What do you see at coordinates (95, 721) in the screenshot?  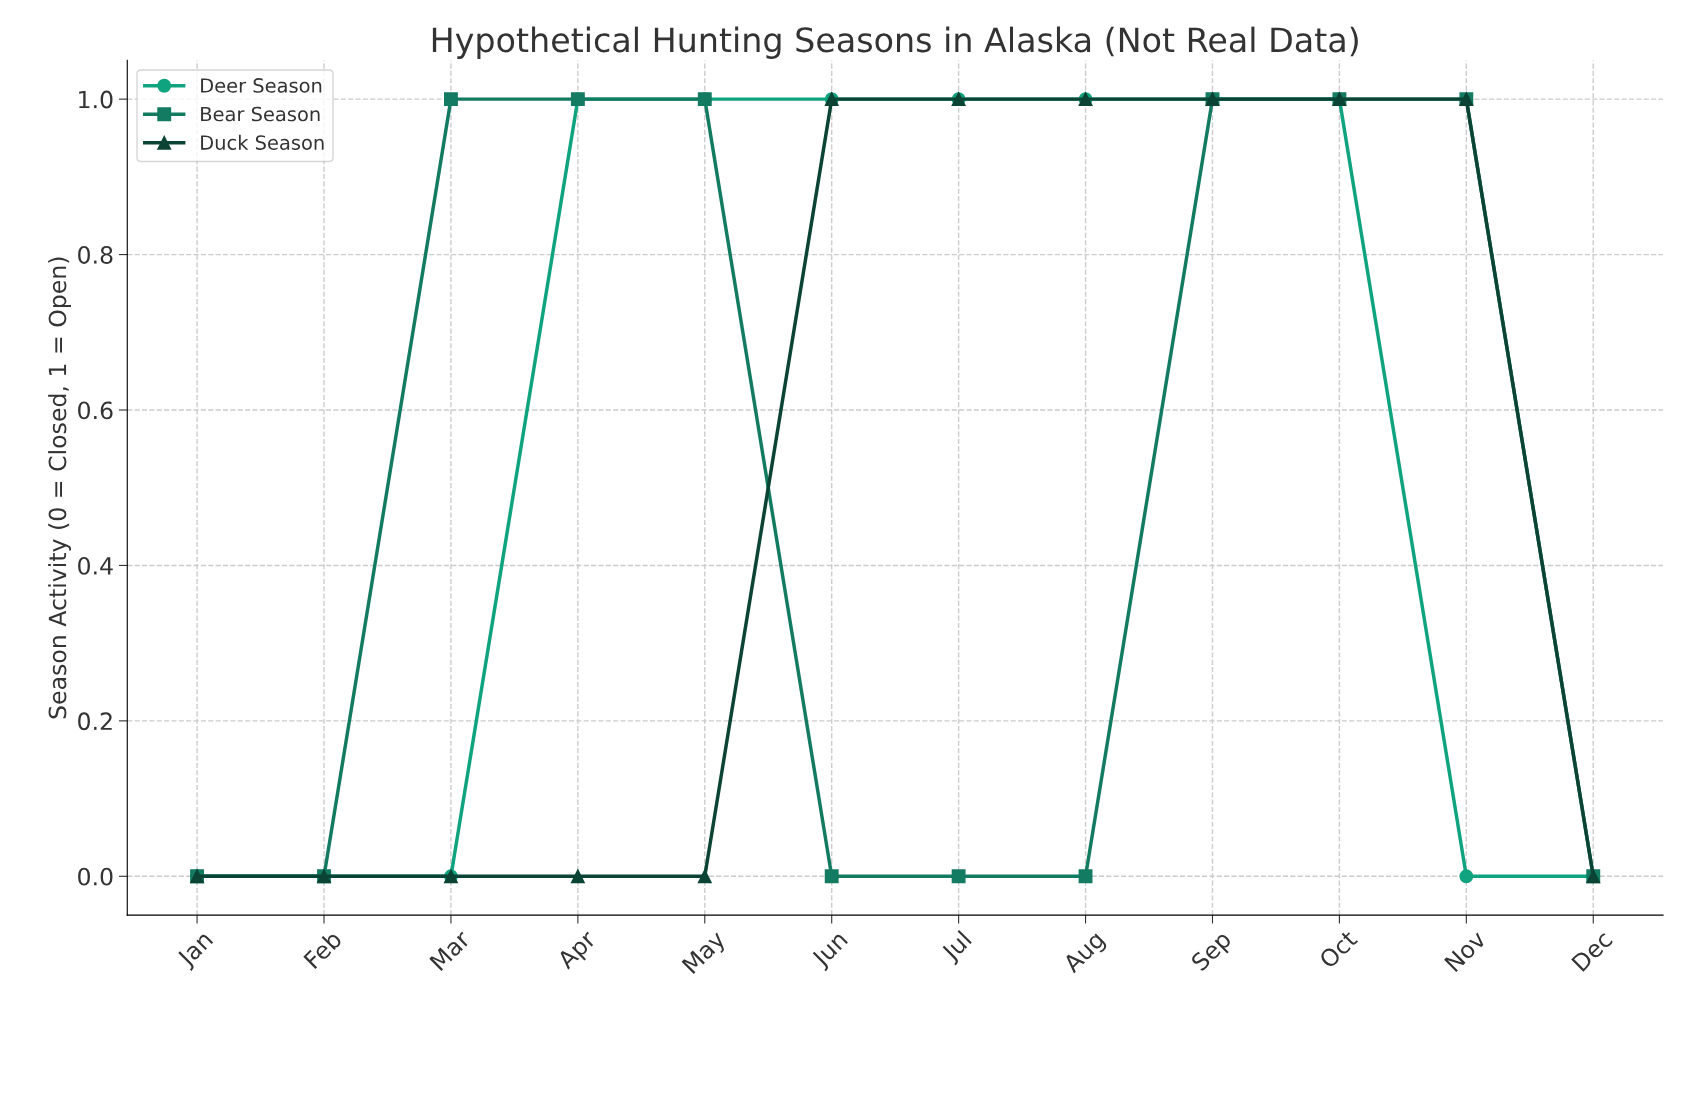 I see `y-tick-label: 0.2` at bounding box center [95, 721].